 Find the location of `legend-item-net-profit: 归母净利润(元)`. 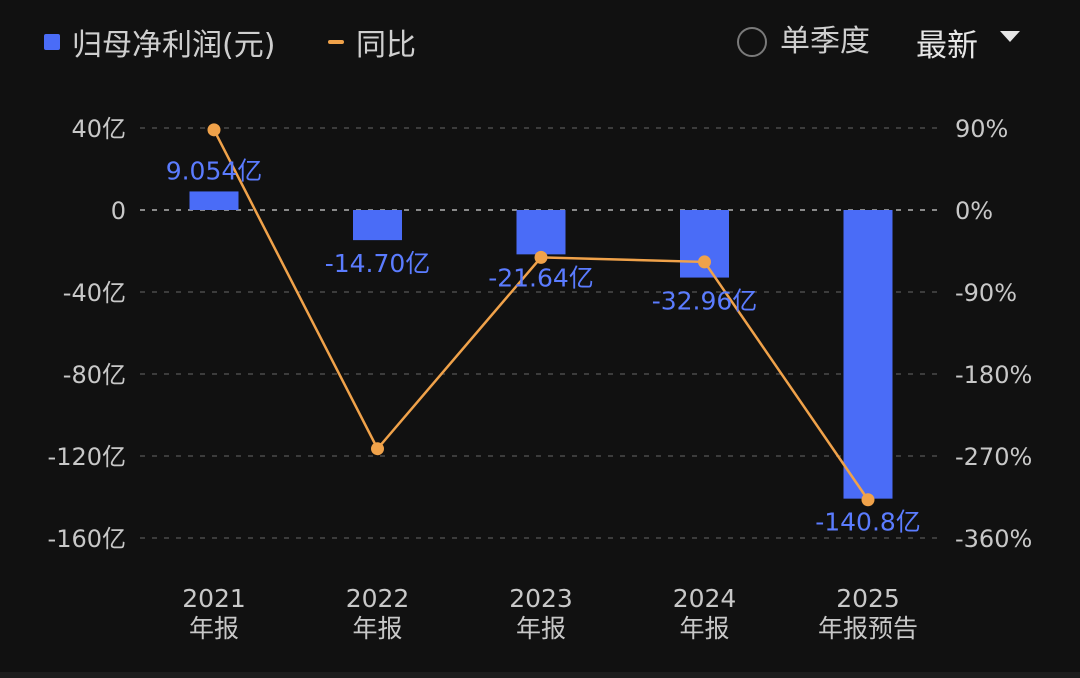

legend-item-net-profit: 归母净利润(元) is located at coordinates (159, 42).